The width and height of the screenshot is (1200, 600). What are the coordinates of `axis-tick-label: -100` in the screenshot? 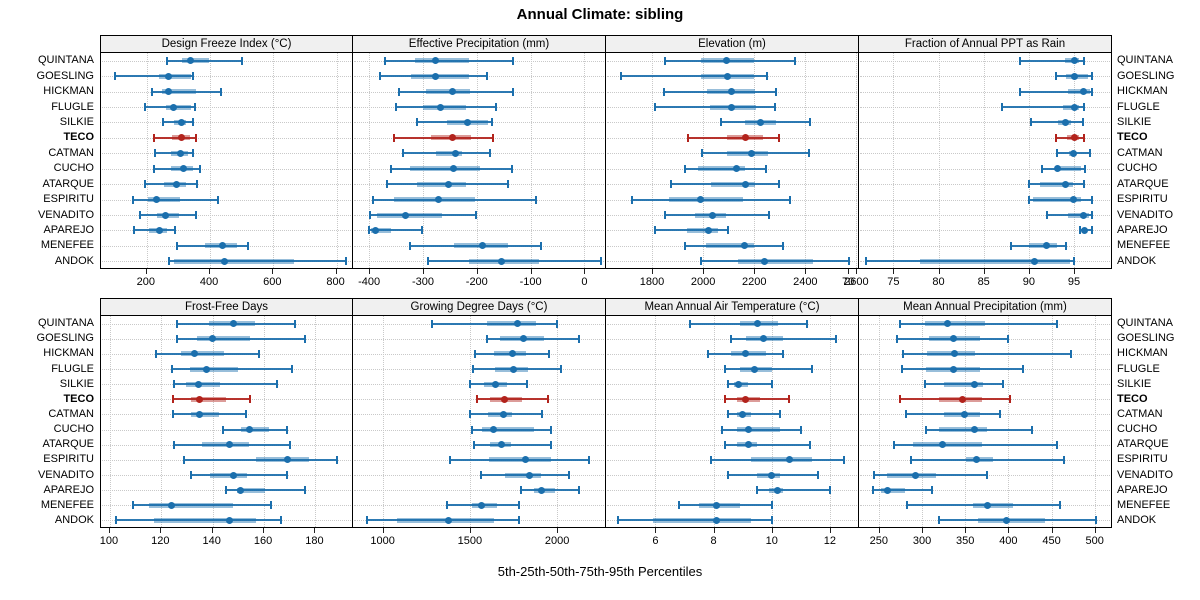 It's located at (530, 282).